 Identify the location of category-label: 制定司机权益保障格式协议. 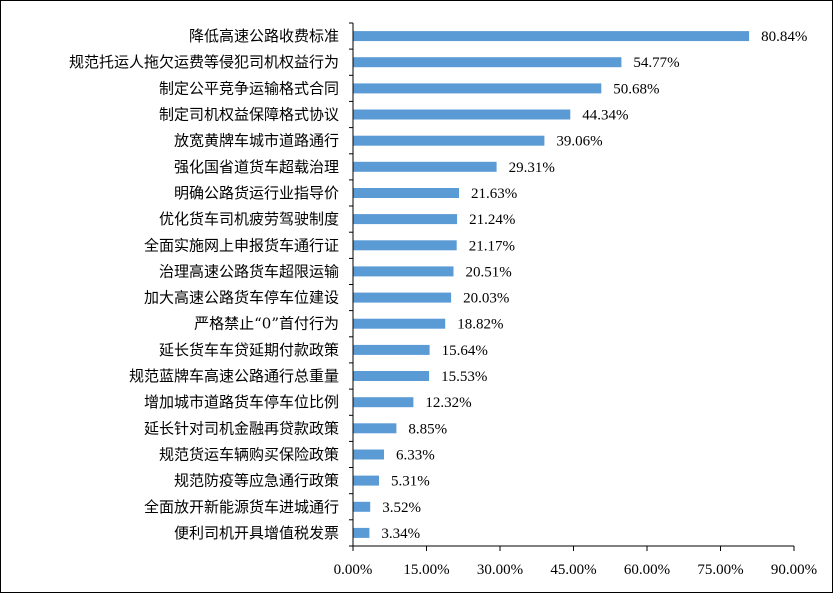
(249, 115).